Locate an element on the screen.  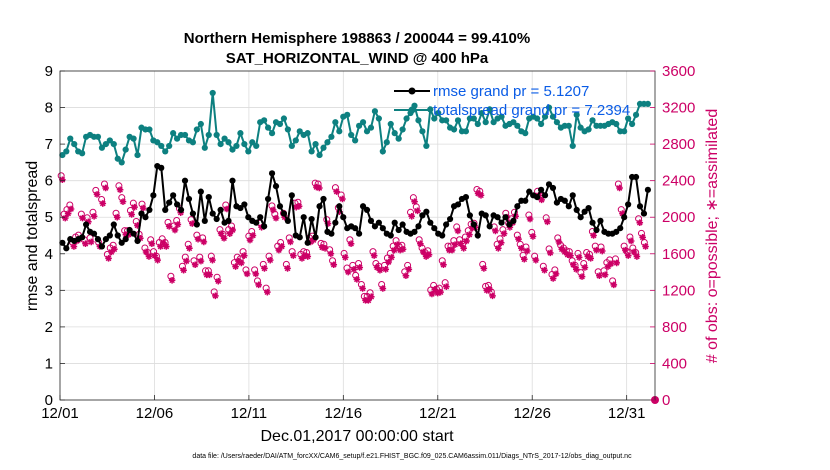
y-tick-label: 4 is located at coordinates (49, 254).